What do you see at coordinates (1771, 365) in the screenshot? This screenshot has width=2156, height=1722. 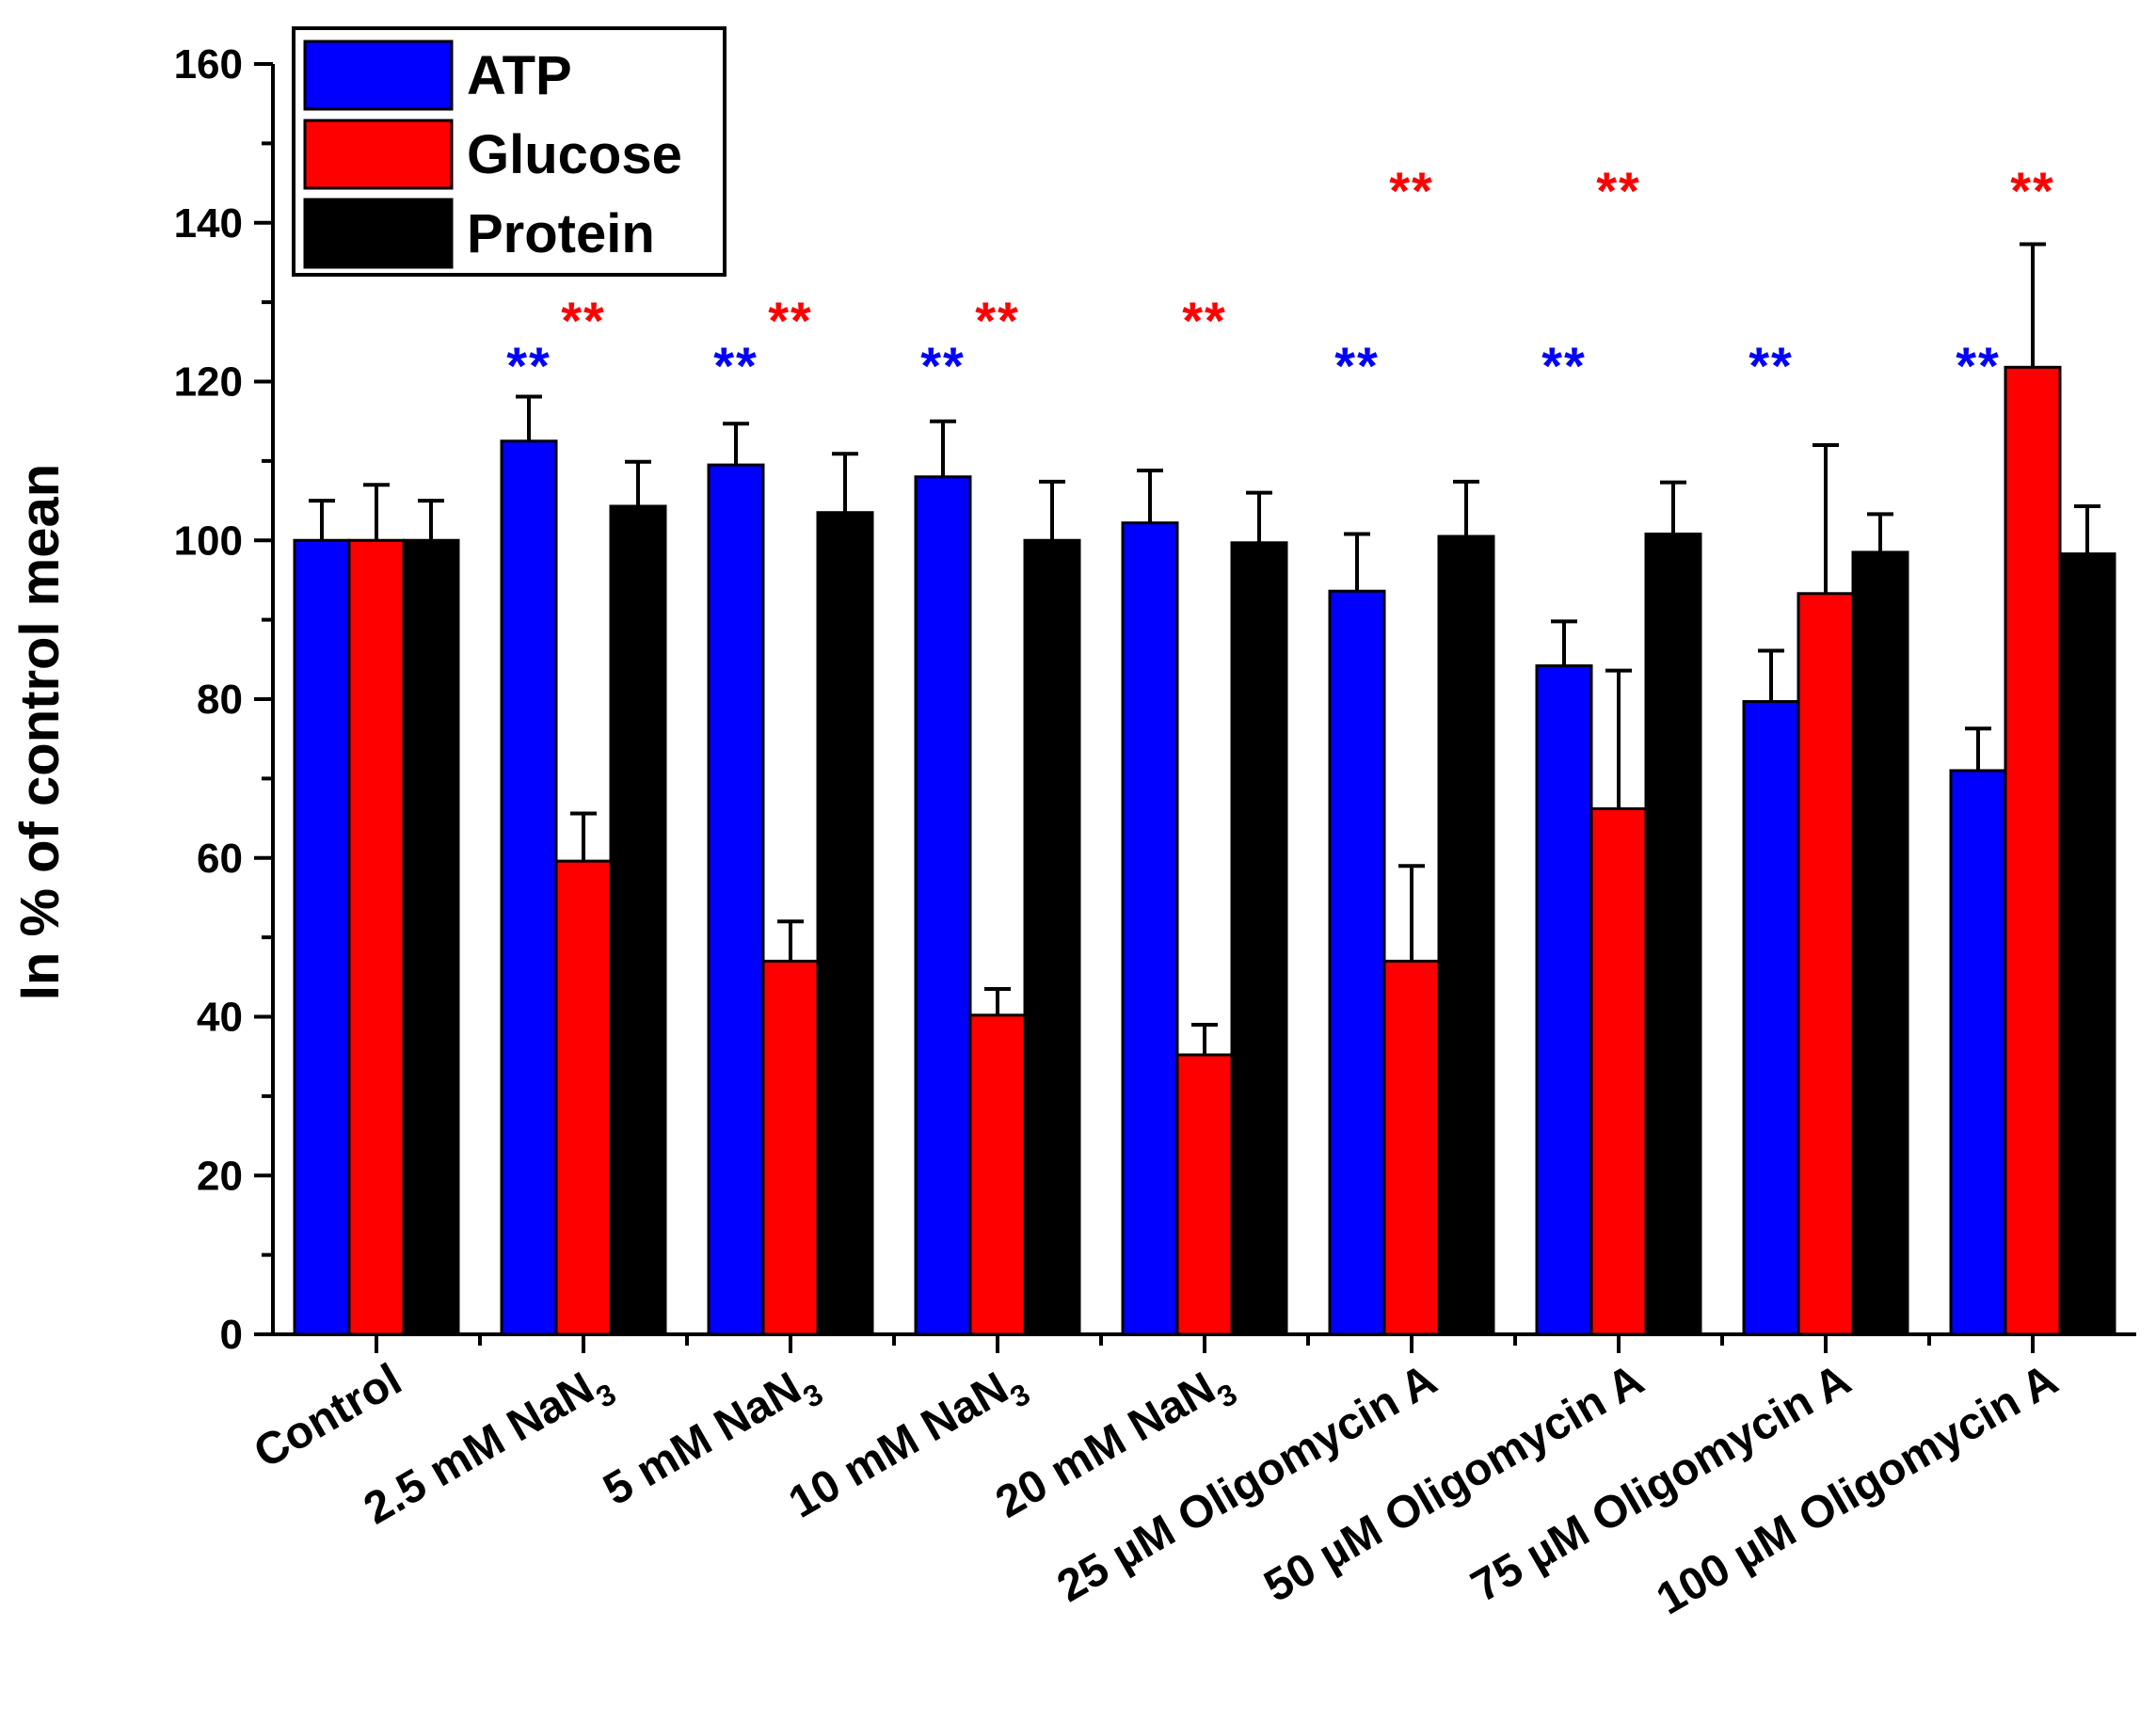 I see `significance-atp-7: **` at bounding box center [1771, 365].